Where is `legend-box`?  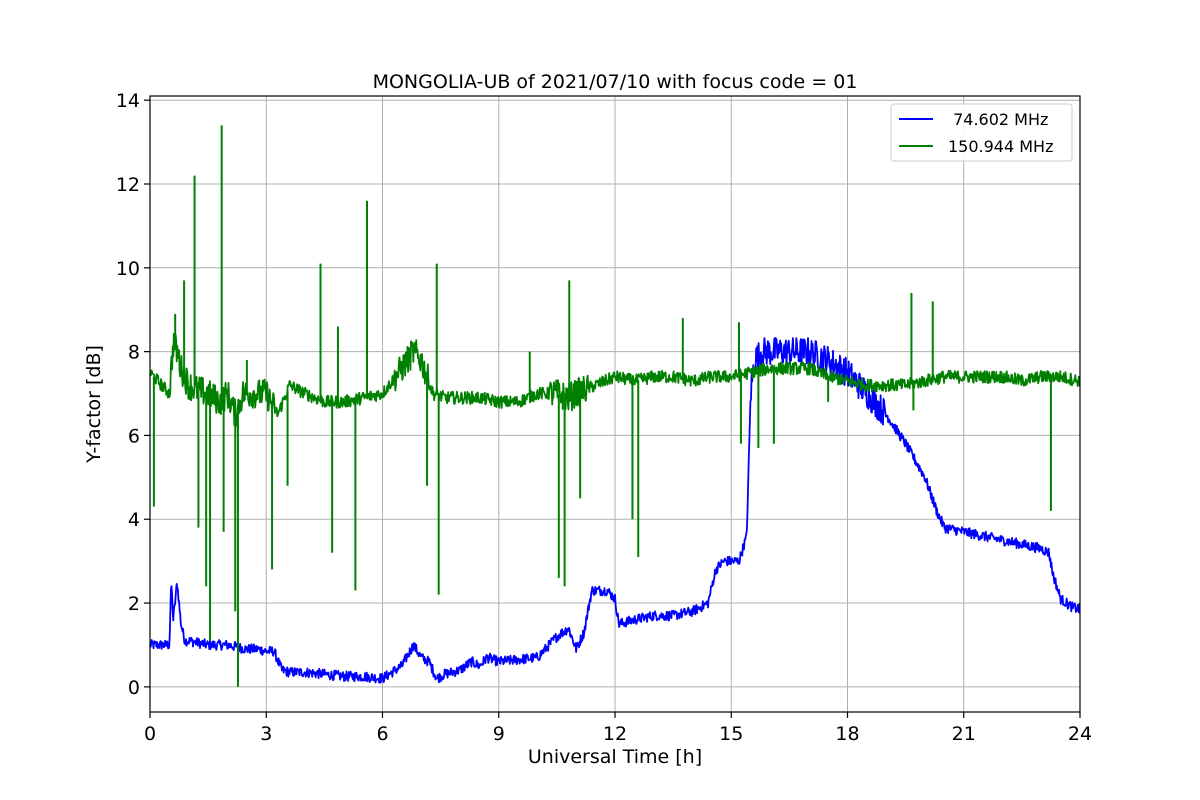
legend-box is located at coordinates (981, 132).